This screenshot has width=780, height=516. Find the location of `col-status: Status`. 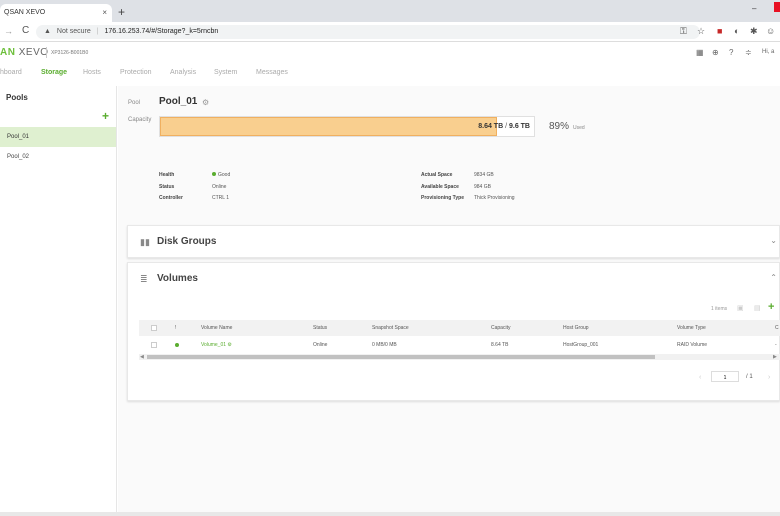

col-status: Status is located at coordinates (320, 328).